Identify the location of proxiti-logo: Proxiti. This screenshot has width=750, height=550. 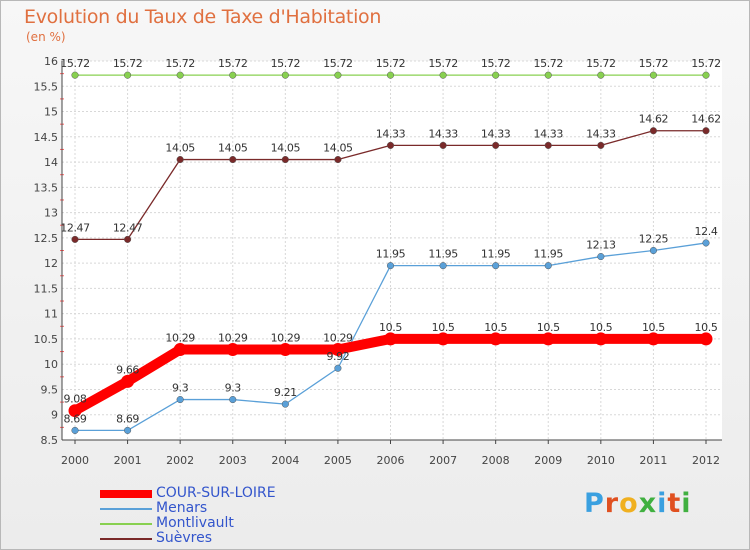
(638, 503).